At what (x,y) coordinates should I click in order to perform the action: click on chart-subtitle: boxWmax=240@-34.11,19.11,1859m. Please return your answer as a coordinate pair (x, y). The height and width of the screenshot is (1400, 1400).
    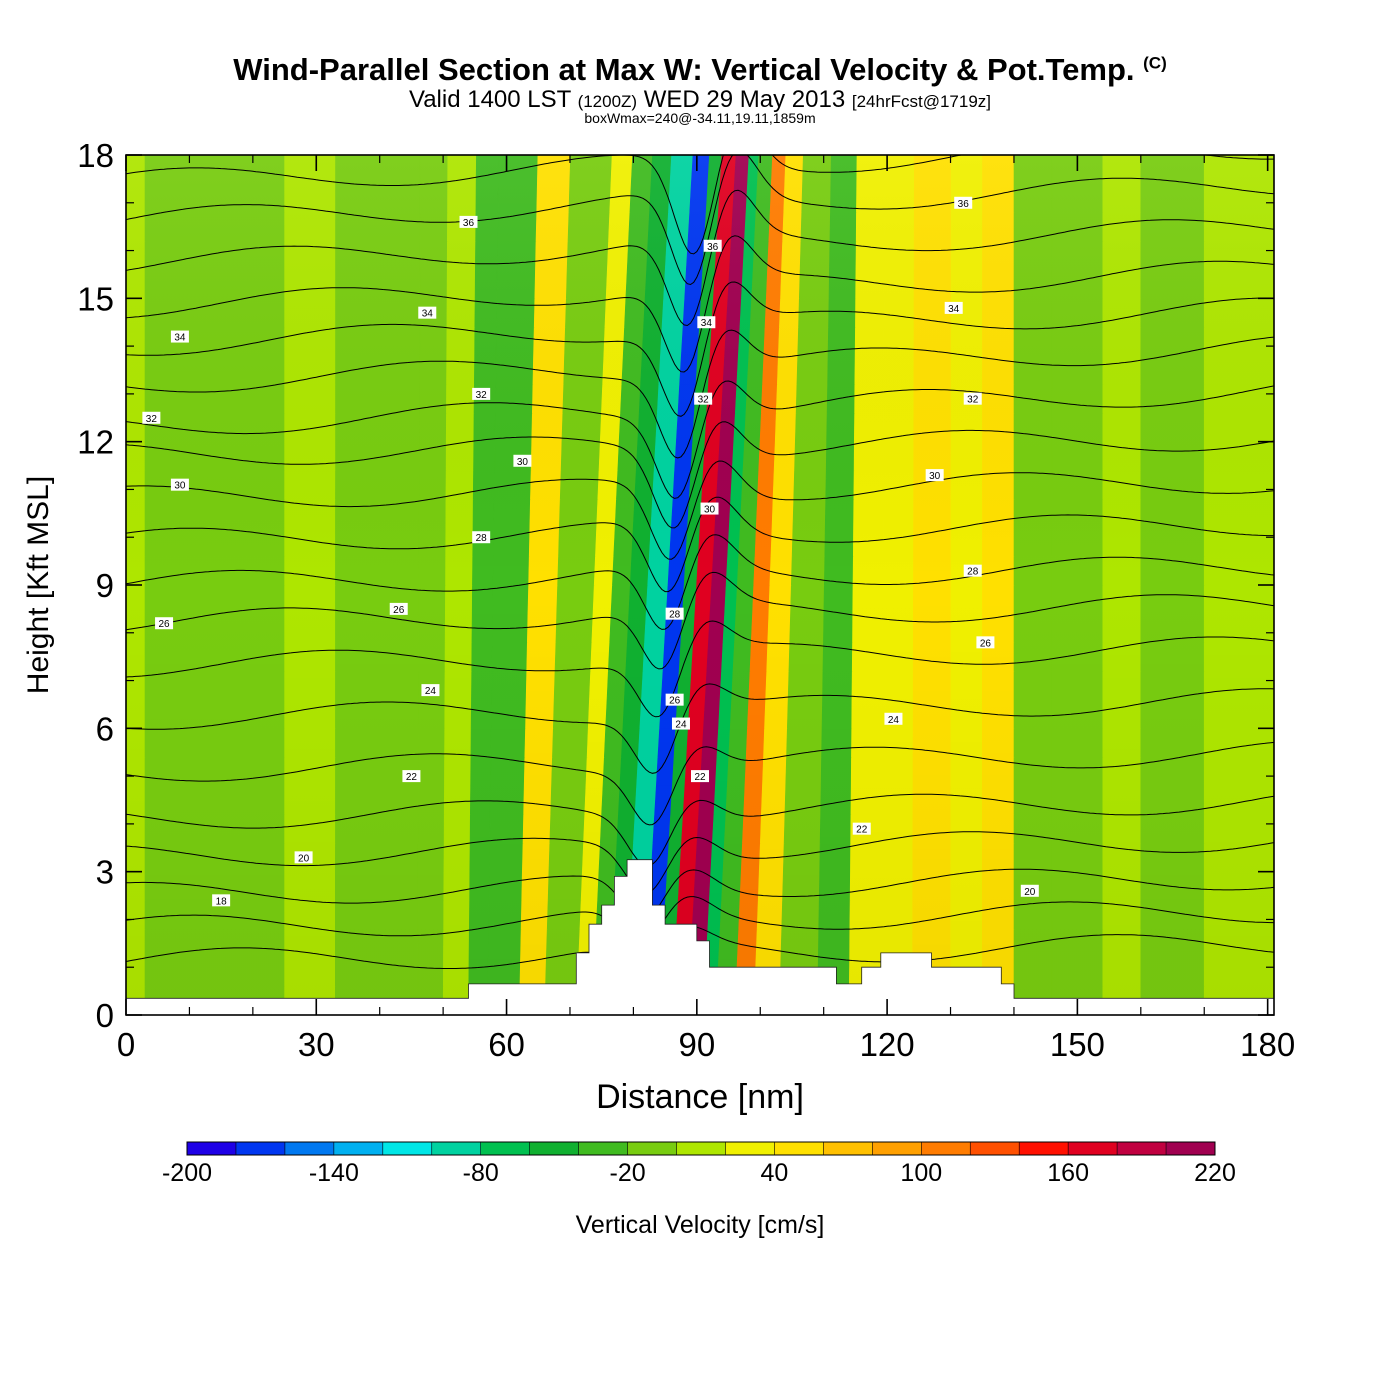
    Looking at the image, I should click on (700, 118).